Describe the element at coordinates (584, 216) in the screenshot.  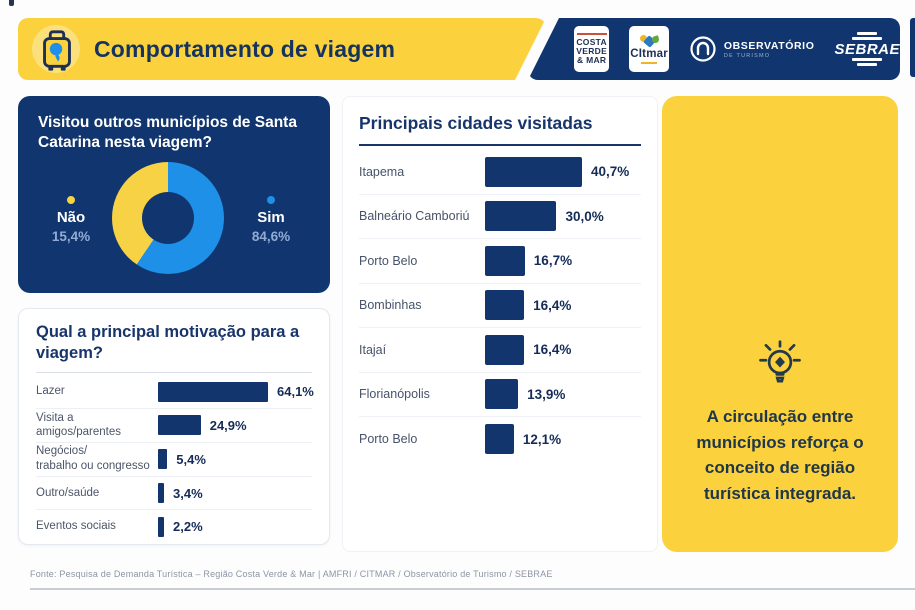
I see `bar-value: 30,0%` at that location.